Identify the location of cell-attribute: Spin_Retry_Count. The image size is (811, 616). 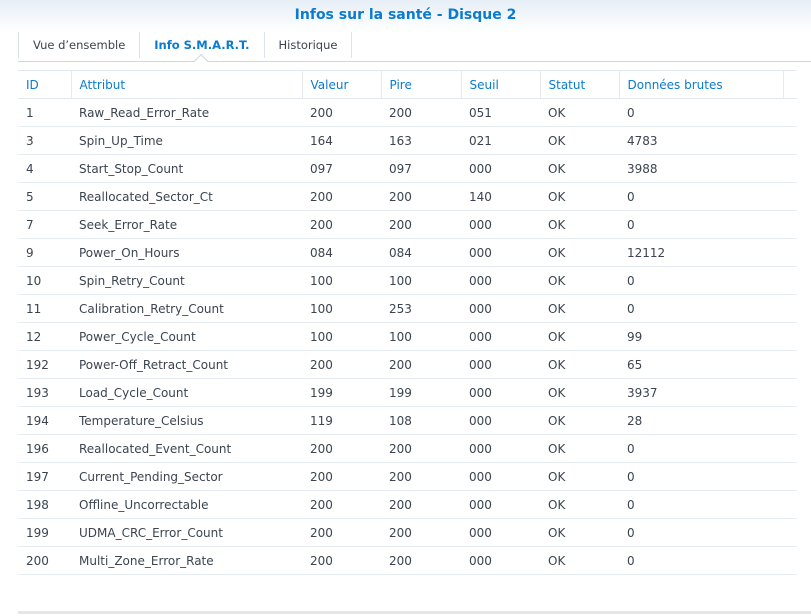
(186, 280).